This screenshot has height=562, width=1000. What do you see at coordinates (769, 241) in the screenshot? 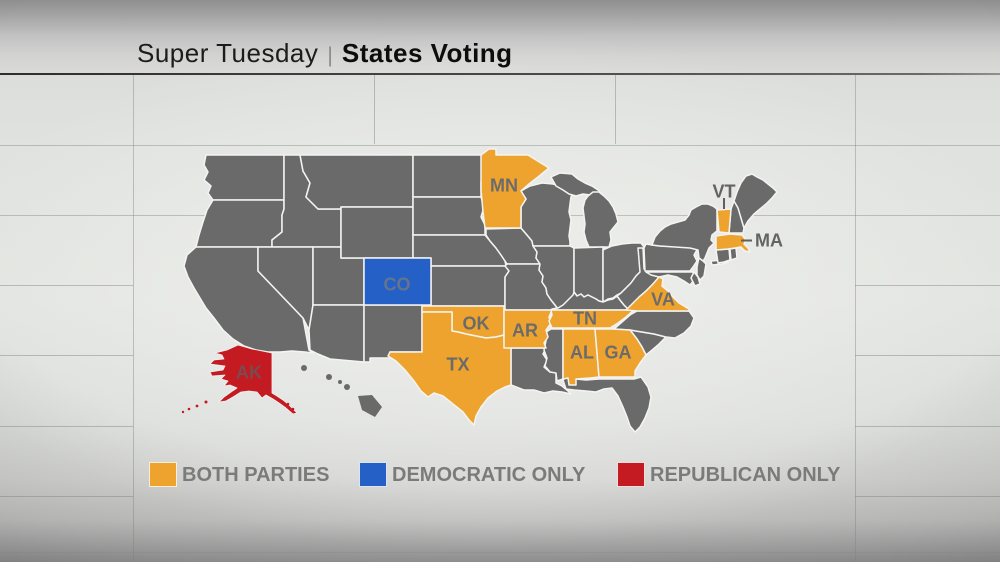
I see `svg-text: MA` at bounding box center [769, 241].